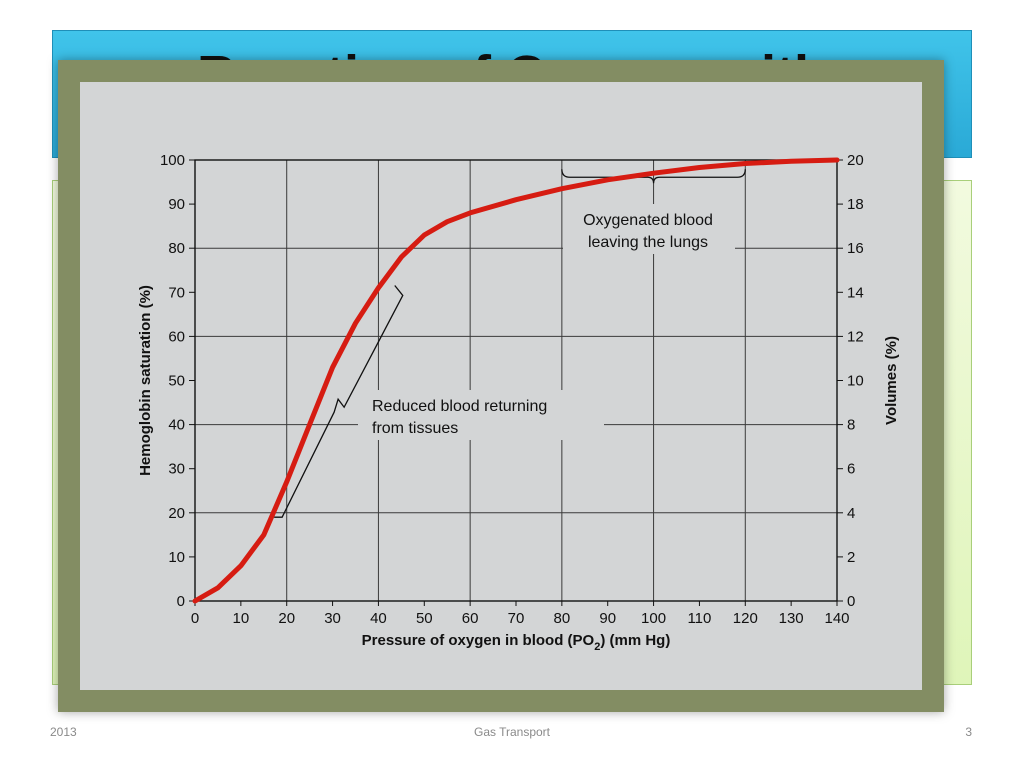  Describe the element at coordinates (855, 381) in the screenshot. I see `y-right-tick-label: 10` at that location.